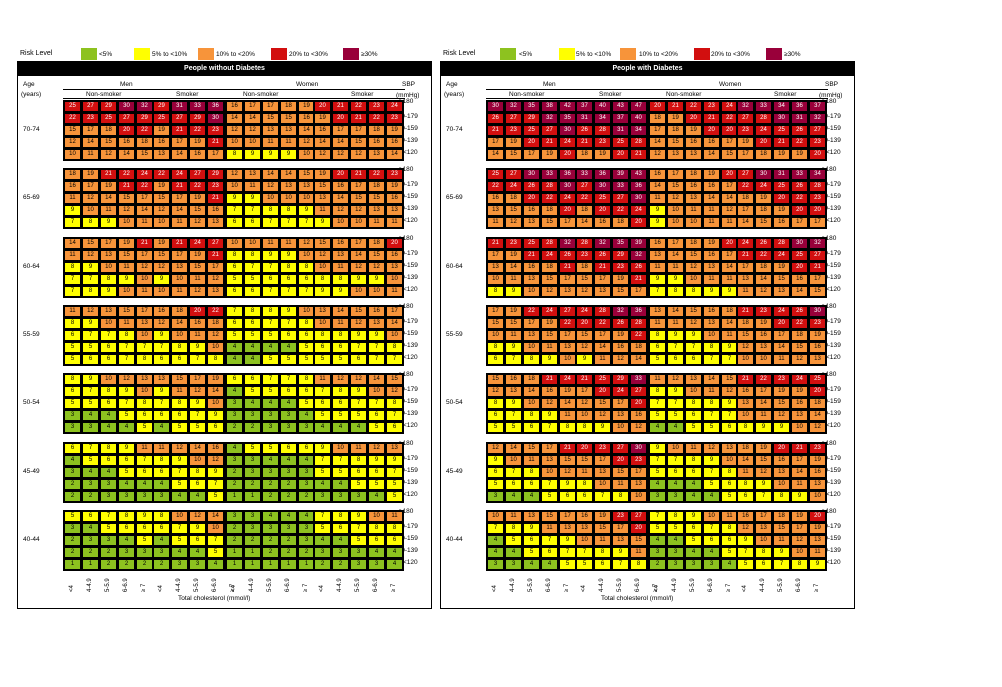 The height and width of the screenshot is (687, 1002). Describe the element at coordinates (530, 98) in the screenshot. I see `subgroup-rule` at that location.